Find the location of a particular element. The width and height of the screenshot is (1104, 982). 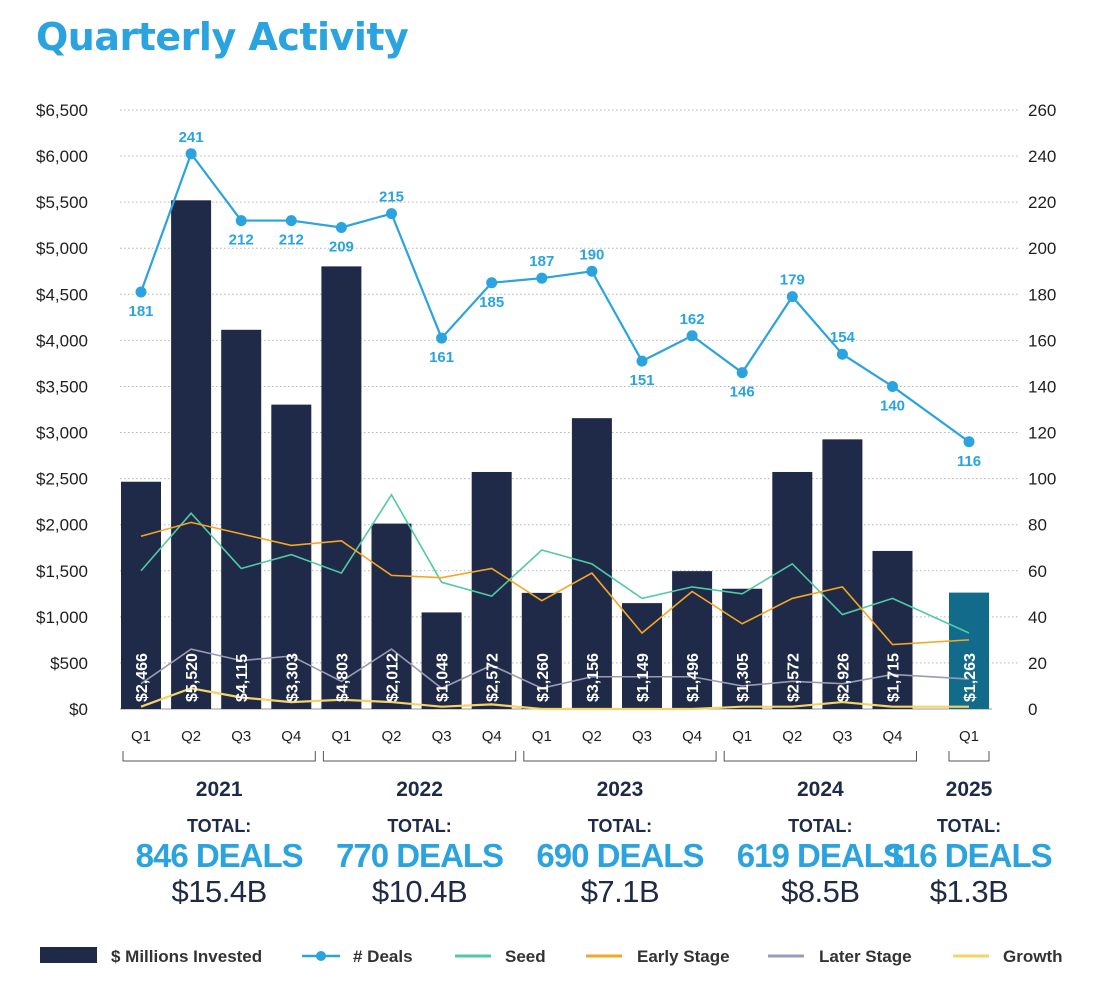

year-amount-total: $8.5B is located at coordinates (820, 891).